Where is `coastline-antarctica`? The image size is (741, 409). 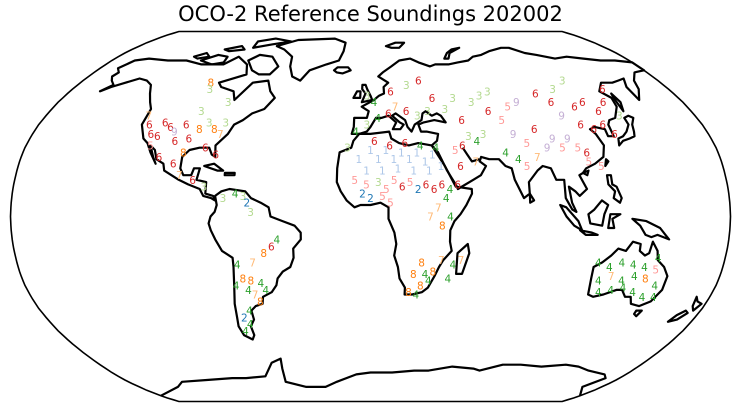
coastline-antarctica is located at coordinates (383, 377).